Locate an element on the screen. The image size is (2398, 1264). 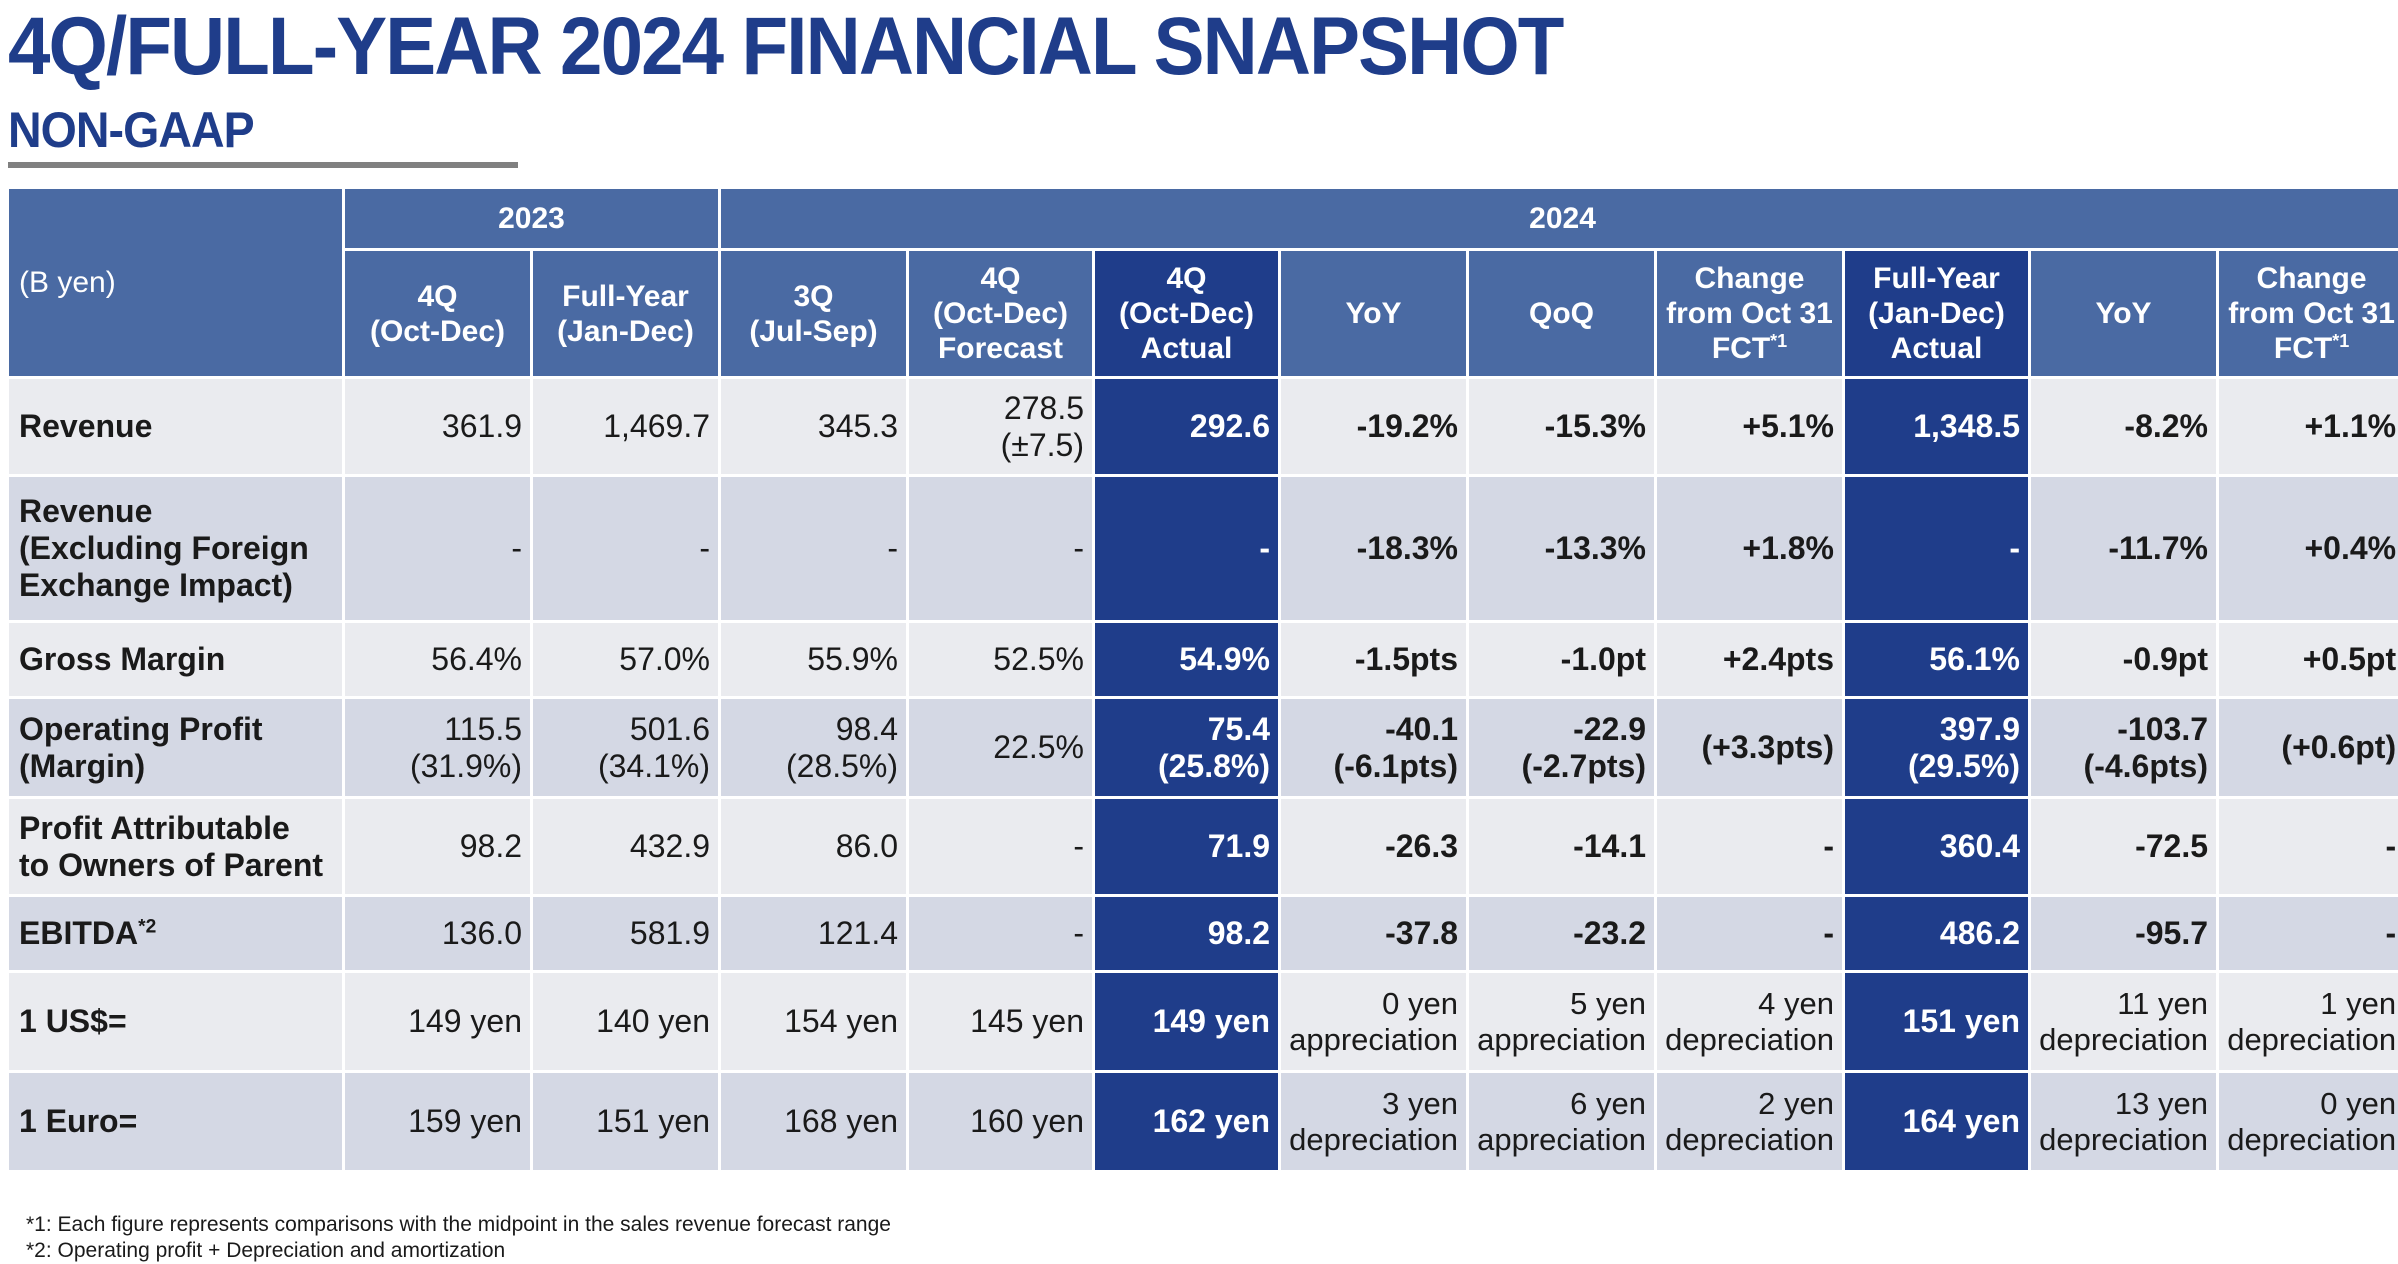
table-cell: -40.1 (-6.1pts) is located at coordinates (1373, 747).